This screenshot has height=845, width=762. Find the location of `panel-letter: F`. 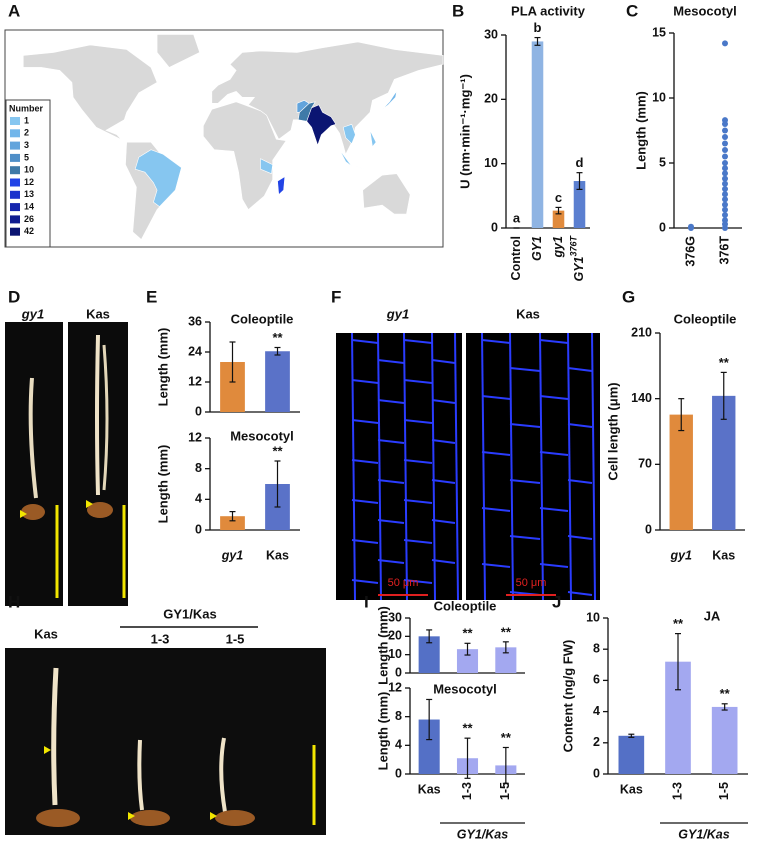

panel-letter: F is located at coordinates (336, 296).